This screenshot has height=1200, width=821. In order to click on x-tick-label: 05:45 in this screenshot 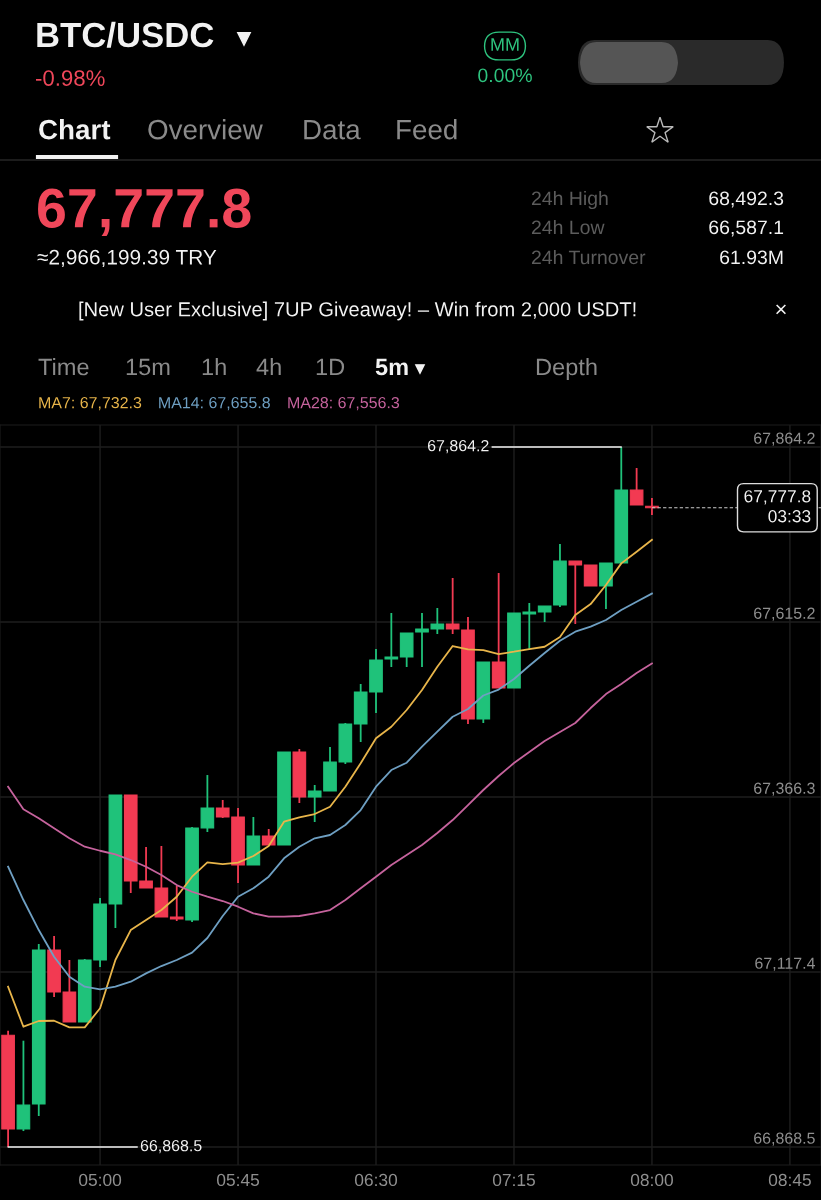, I will do `click(238, 1180)`.